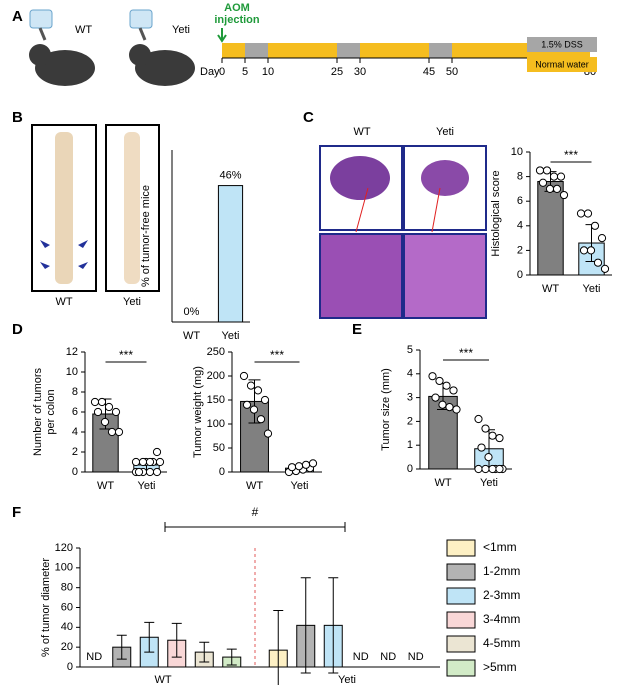  I want to click on value-label: 46%, so click(230, 175).